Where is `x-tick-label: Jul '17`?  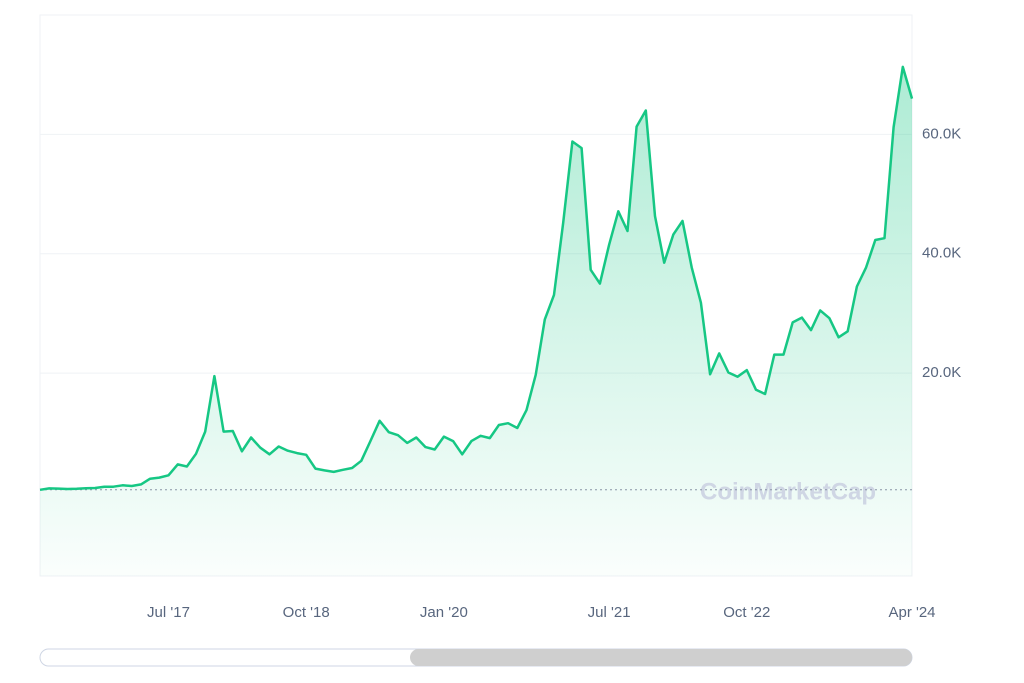
x-tick-label: Jul '17 is located at coordinates (168, 612).